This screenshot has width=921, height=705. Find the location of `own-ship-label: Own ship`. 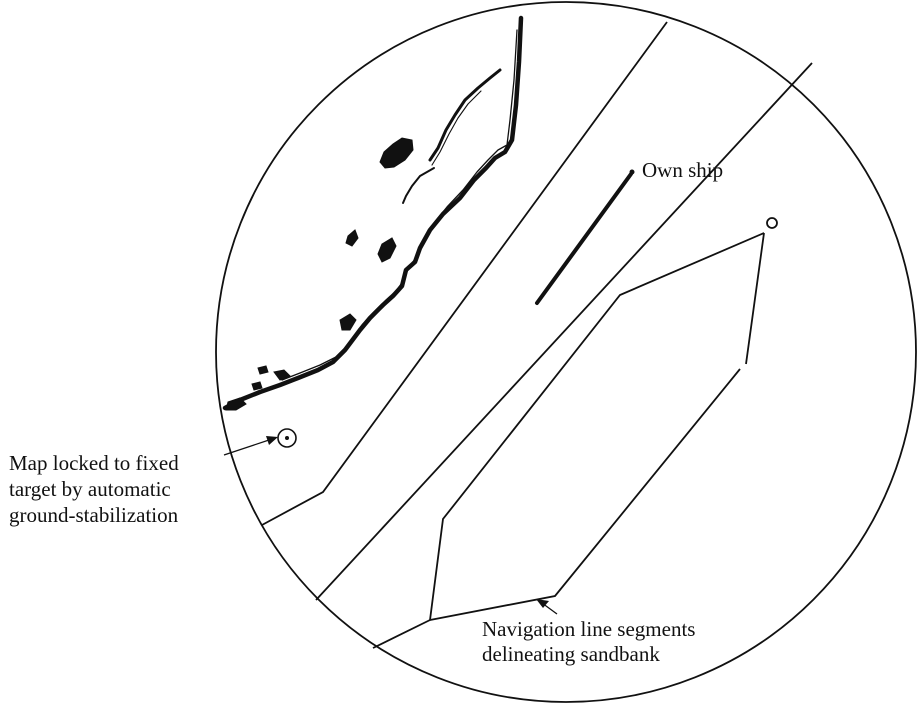

own-ship-label: Own ship is located at coordinates (682, 170).